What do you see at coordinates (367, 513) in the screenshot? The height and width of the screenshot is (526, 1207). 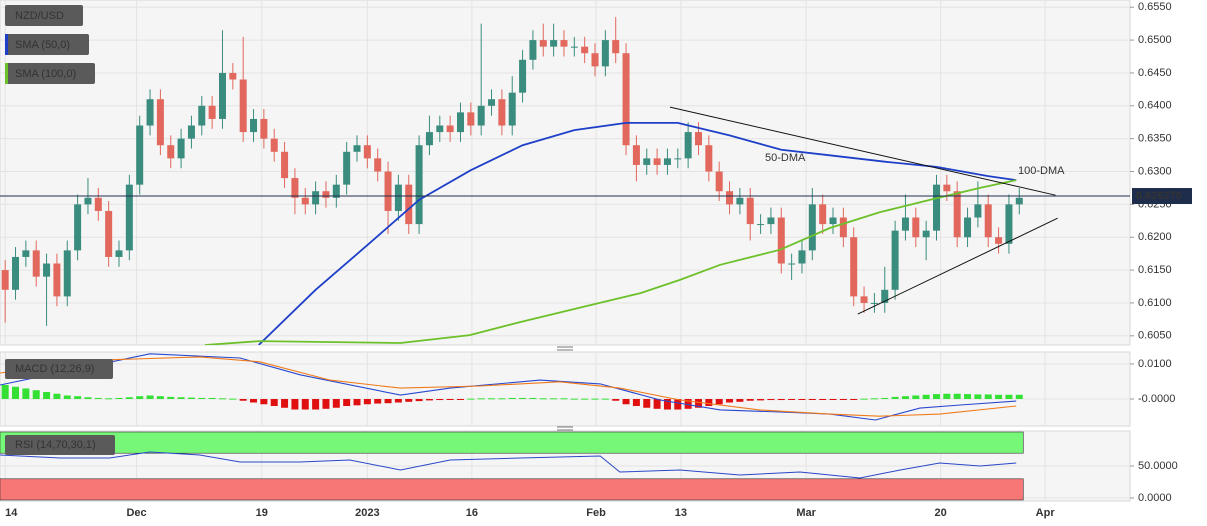 I see `x-tick-label: 2023` at bounding box center [367, 513].